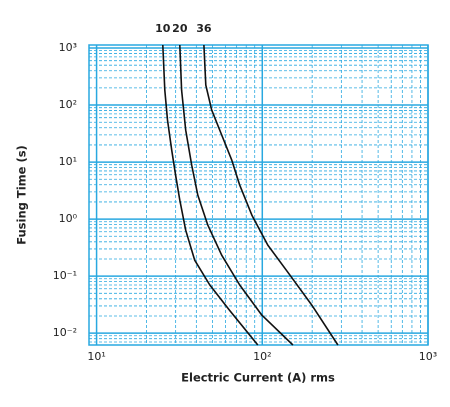  I want to click on y-axis-title: Fusing Time (s), so click(22, 195).